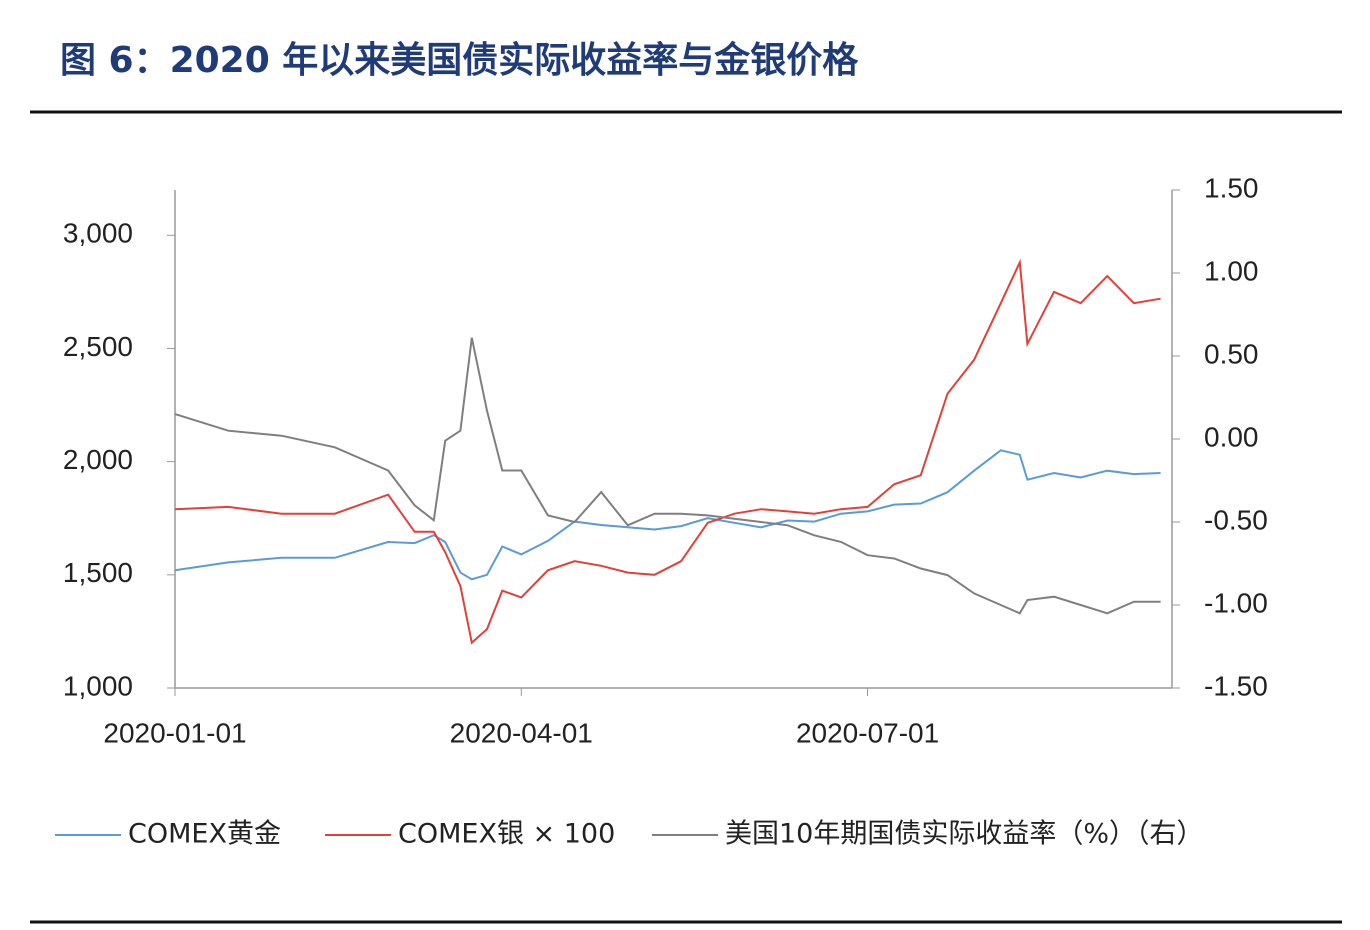 The width and height of the screenshot is (1370, 930). Describe the element at coordinates (867, 732) in the screenshot. I see `x-tick-label: 2020-07-01` at that location.